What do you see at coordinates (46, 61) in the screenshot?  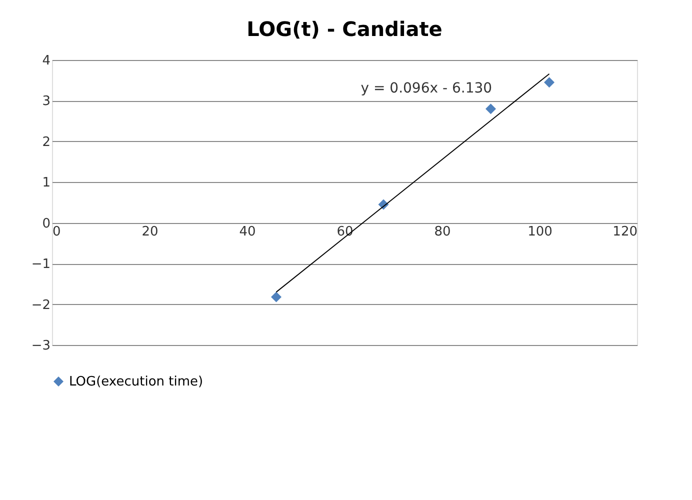 I see `y-tick-label: 4` at bounding box center [46, 61].